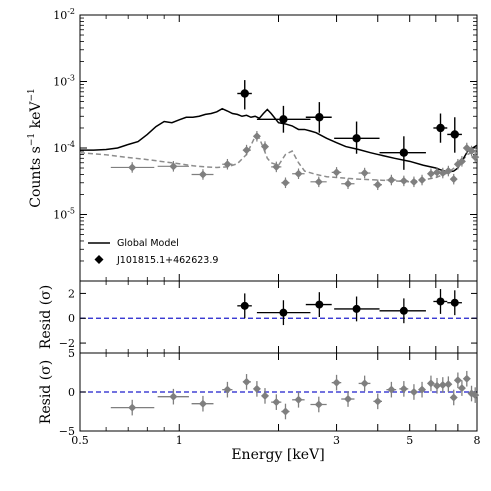 The width and height of the screenshot is (491, 491). Describe the element at coordinates (64, 14) in the screenshot. I see `spectrum-y-tick-label-0: 10⁻²` at that location.